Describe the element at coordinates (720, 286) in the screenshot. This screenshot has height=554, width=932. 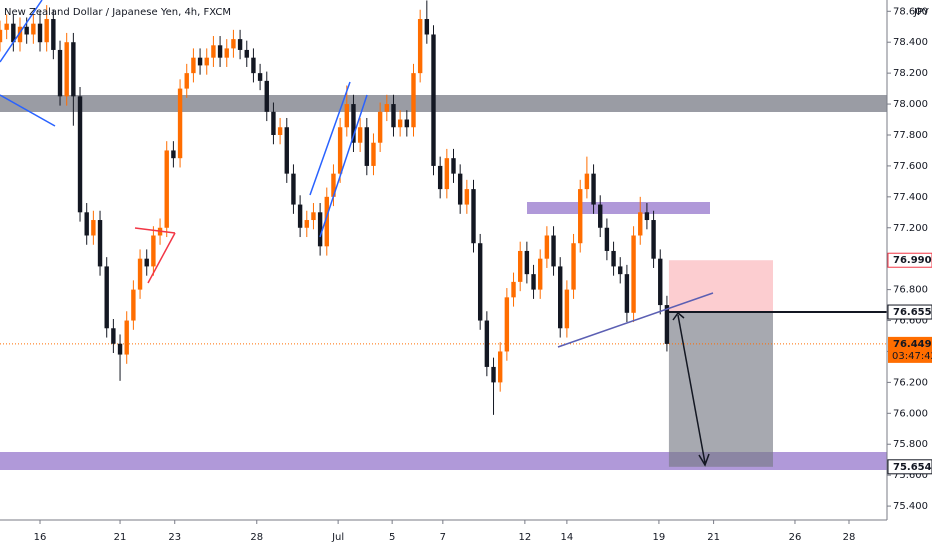
I see `stop-zone` at that location.